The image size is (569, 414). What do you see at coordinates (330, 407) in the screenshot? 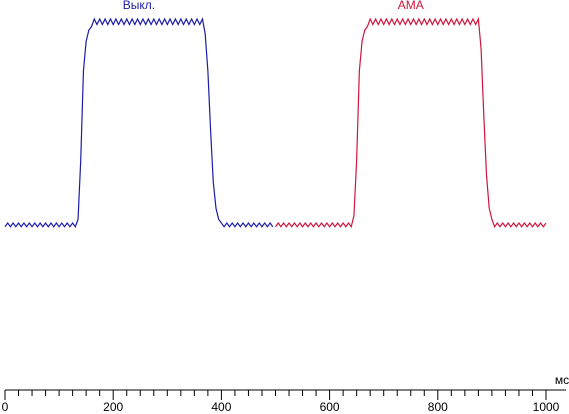
I see `x-tick-label: 600` at bounding box center [330, 407].